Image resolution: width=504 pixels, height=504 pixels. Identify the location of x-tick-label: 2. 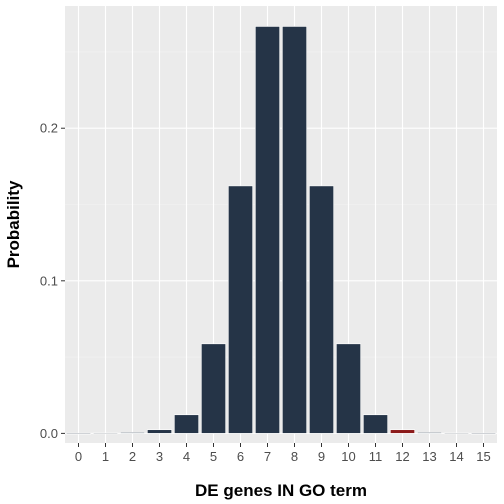
(132, 456).